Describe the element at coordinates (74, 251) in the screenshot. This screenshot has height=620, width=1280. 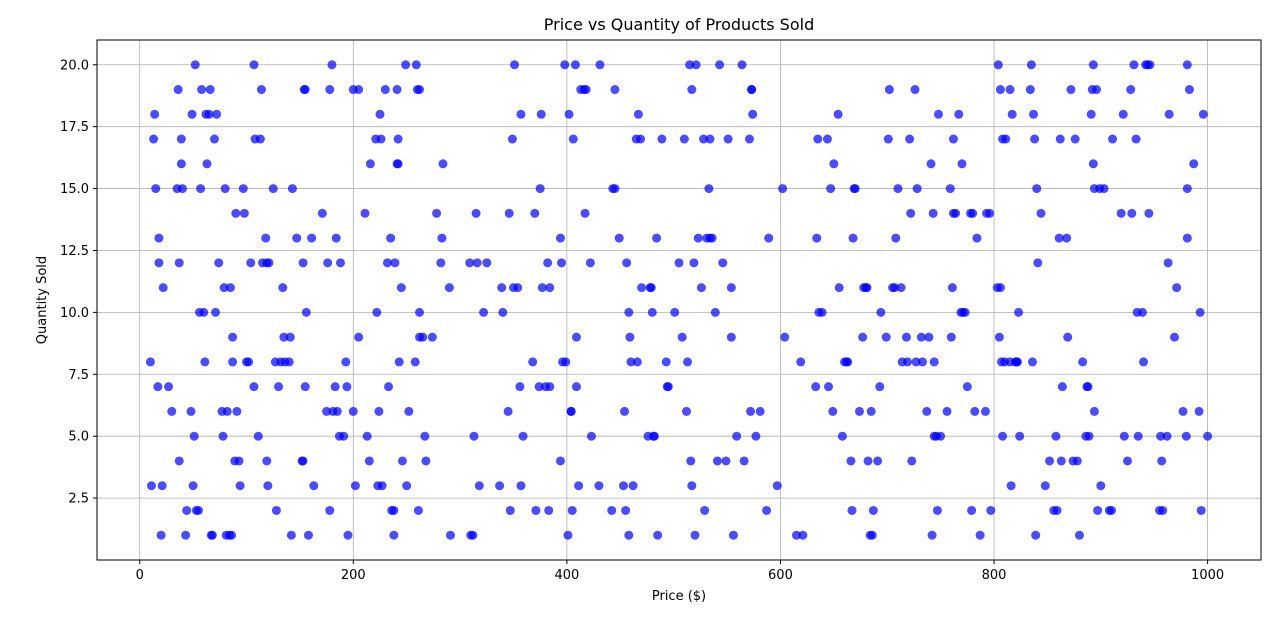
I see `y-tick-label: 12.5` at that location.